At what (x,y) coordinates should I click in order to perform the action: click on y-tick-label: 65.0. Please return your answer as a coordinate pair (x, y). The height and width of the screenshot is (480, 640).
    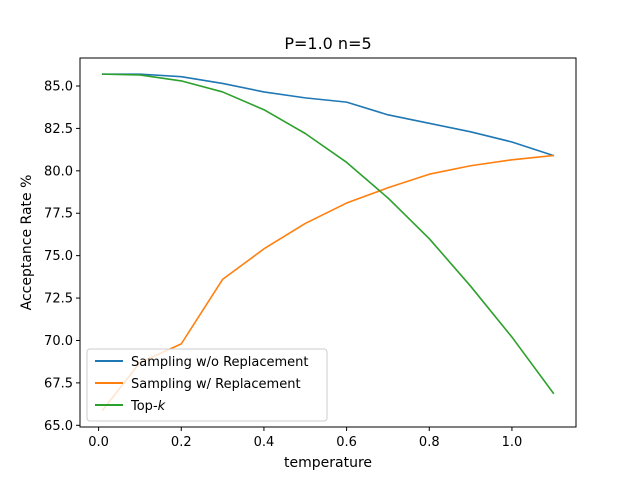
    Looking at the image, I should click on (58, 426).